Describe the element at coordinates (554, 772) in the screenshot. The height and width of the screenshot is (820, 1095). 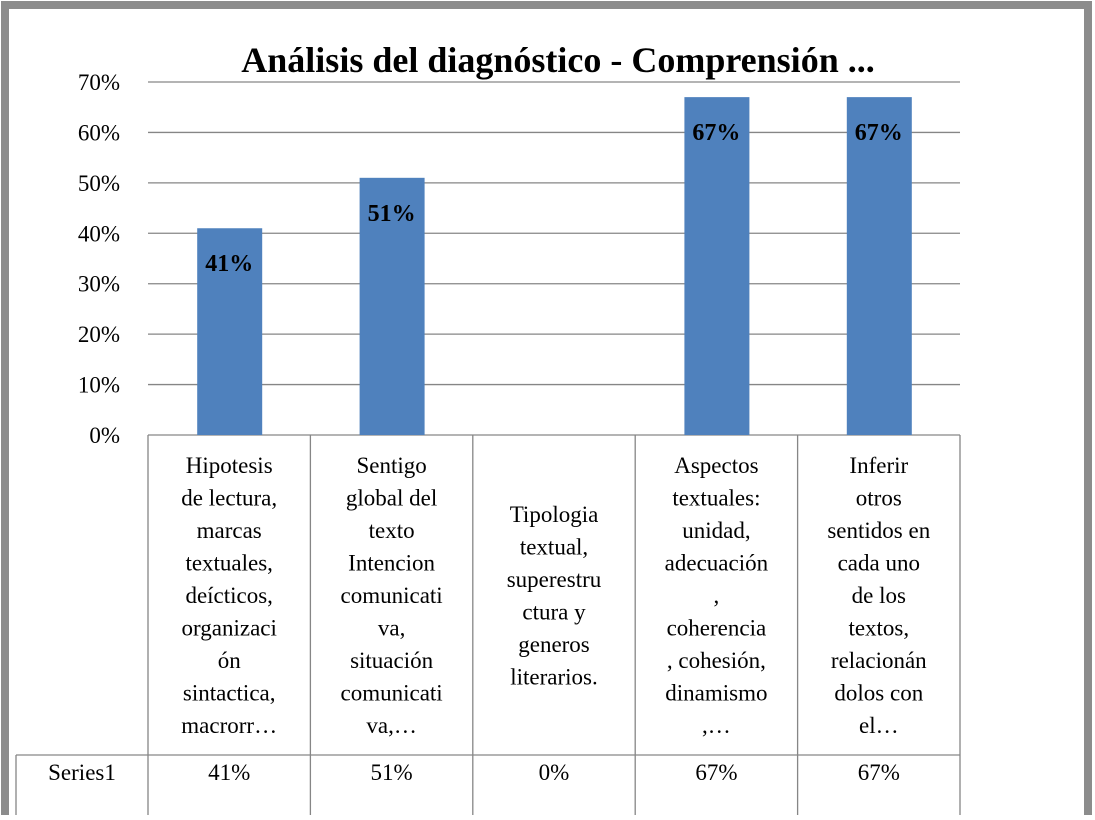
I see `table-cell: 0%` at that location.